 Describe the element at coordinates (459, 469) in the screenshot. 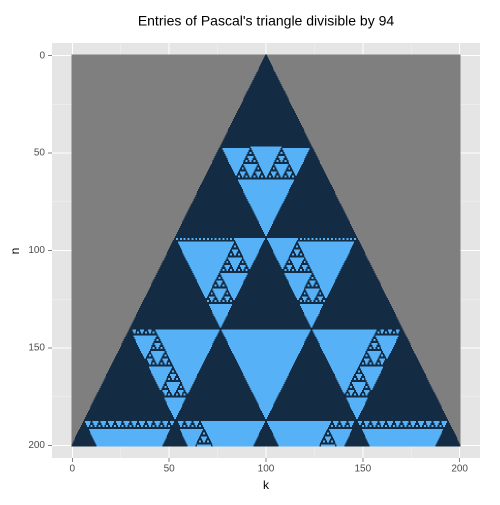

I see `x-tick-label: 200` at that location.